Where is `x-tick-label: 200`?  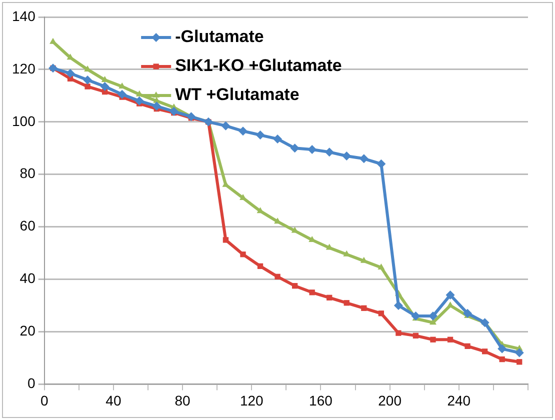
x-tick-label: 200 is located at coordinates (390, 400).